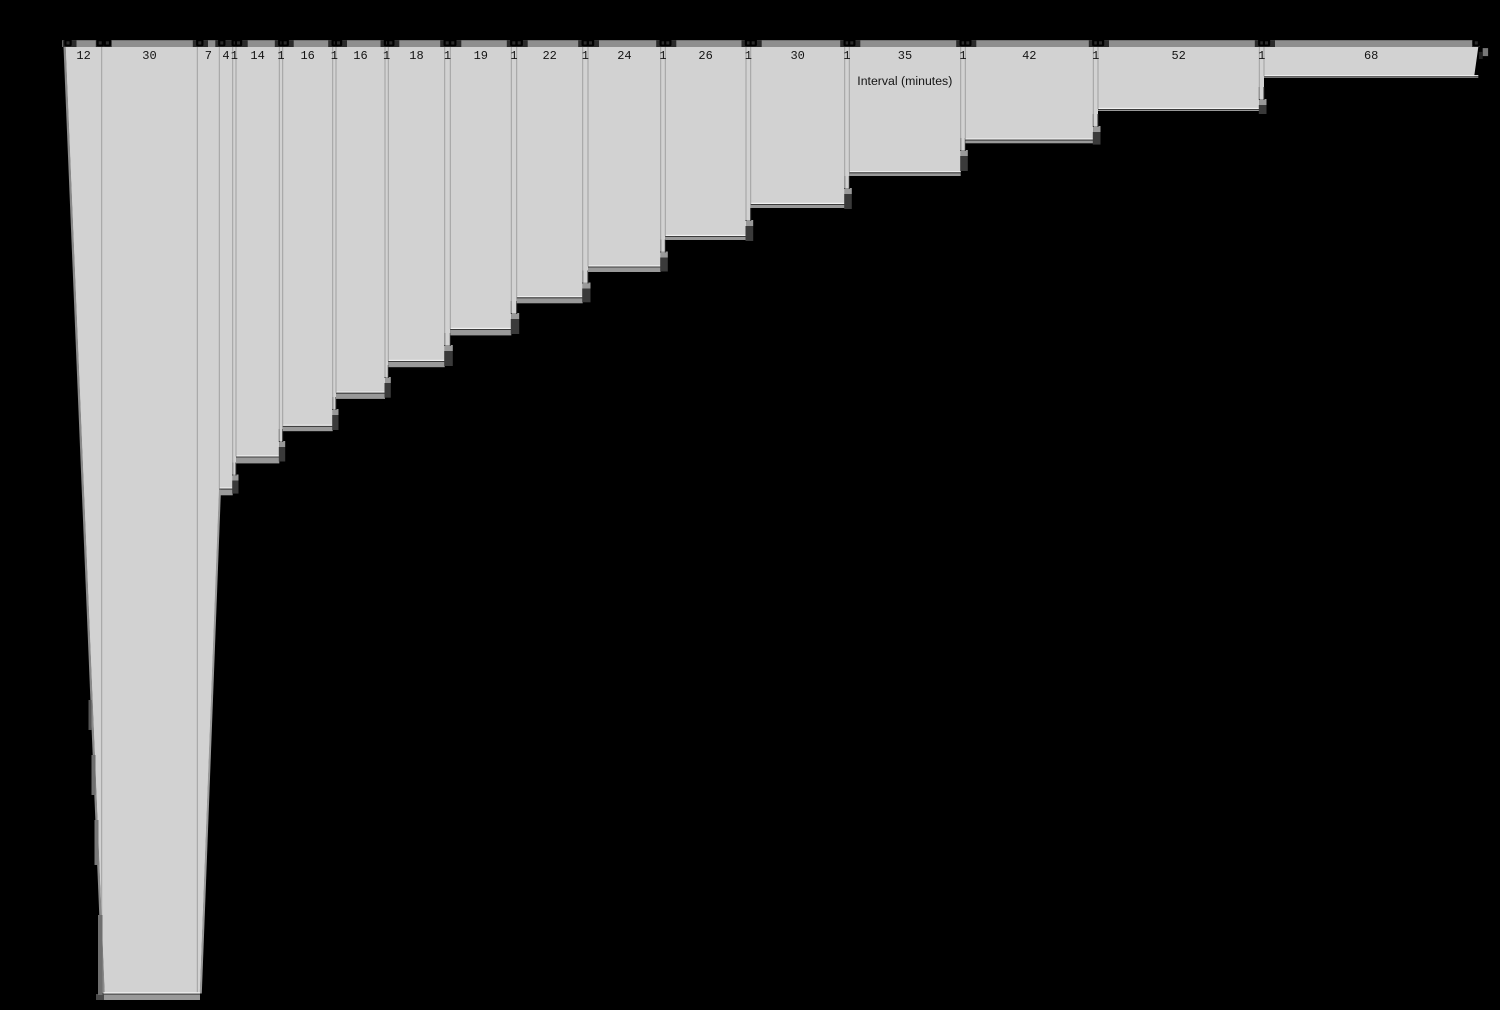 Image resolution: width=1500 pixels, height=1010 pixels. What do you see at coordinates (905, 56) in the screenshot?
I see `svg-text: 35` at bounding box center [905, 56].